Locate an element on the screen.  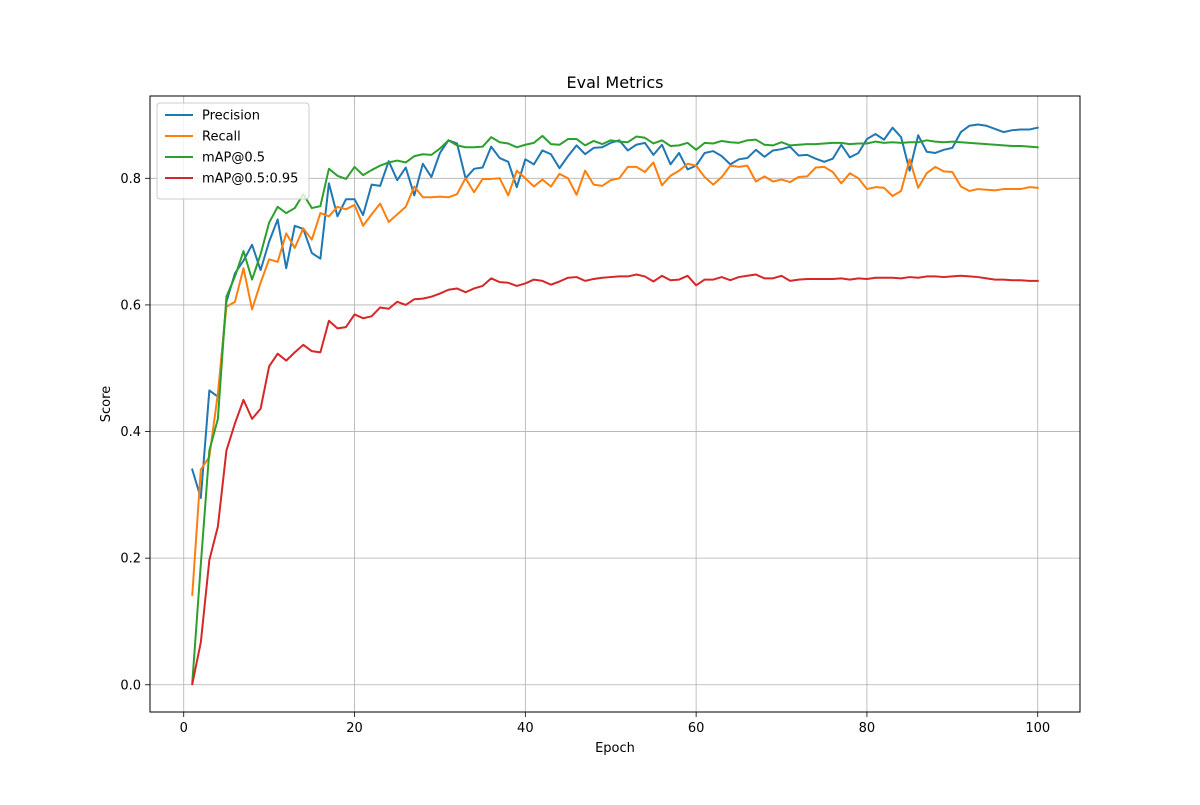
x-tick-label: 100 is located at coordinates (1037, 728).